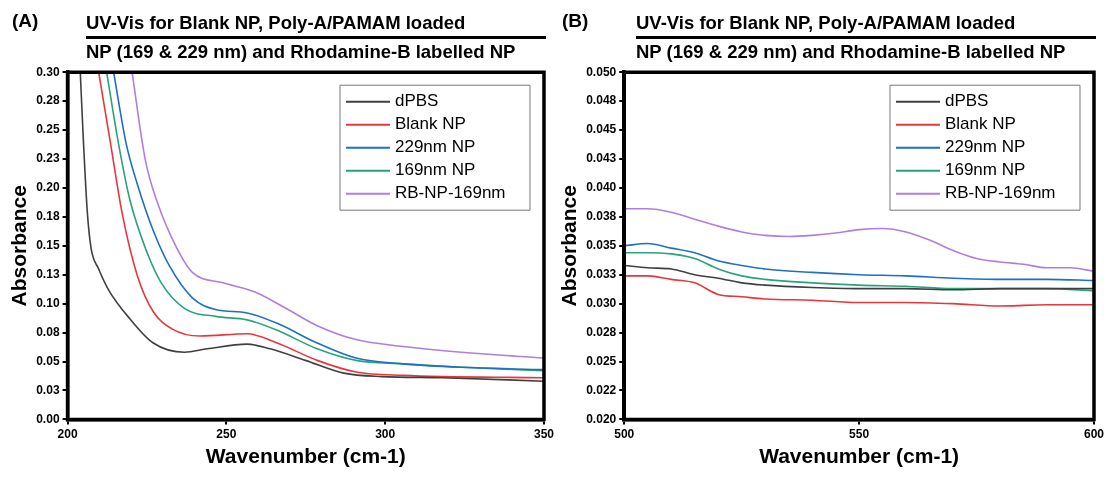 The image size is (1115, 478). I want to click on y-tick-label: 0.30, so click(48, 71).